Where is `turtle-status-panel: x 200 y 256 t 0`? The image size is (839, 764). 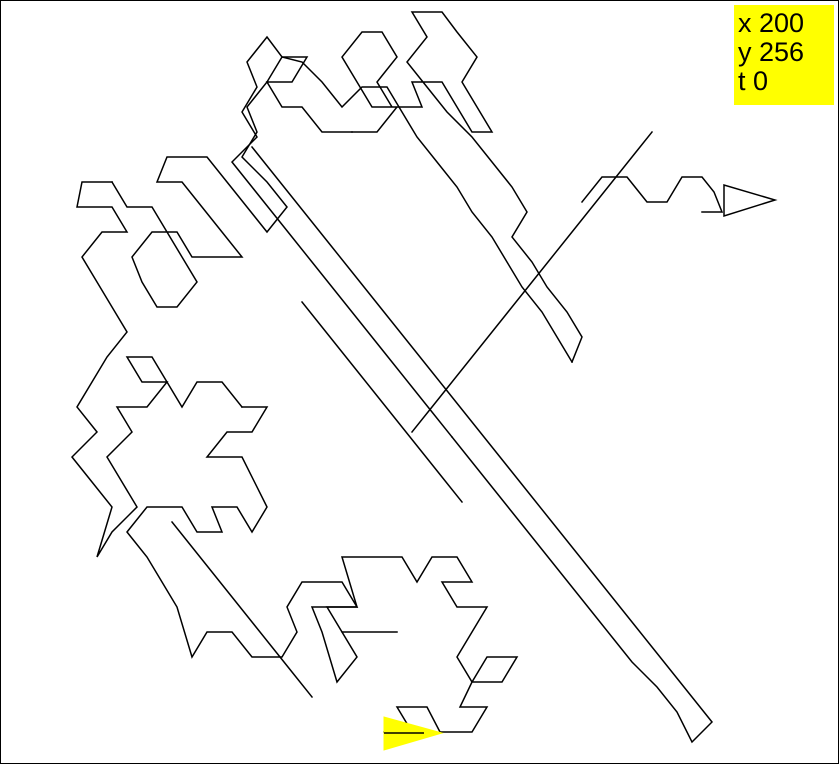 turtle-status-panel: x 200 y 256 t 0 is located at coordinates (784, 55).